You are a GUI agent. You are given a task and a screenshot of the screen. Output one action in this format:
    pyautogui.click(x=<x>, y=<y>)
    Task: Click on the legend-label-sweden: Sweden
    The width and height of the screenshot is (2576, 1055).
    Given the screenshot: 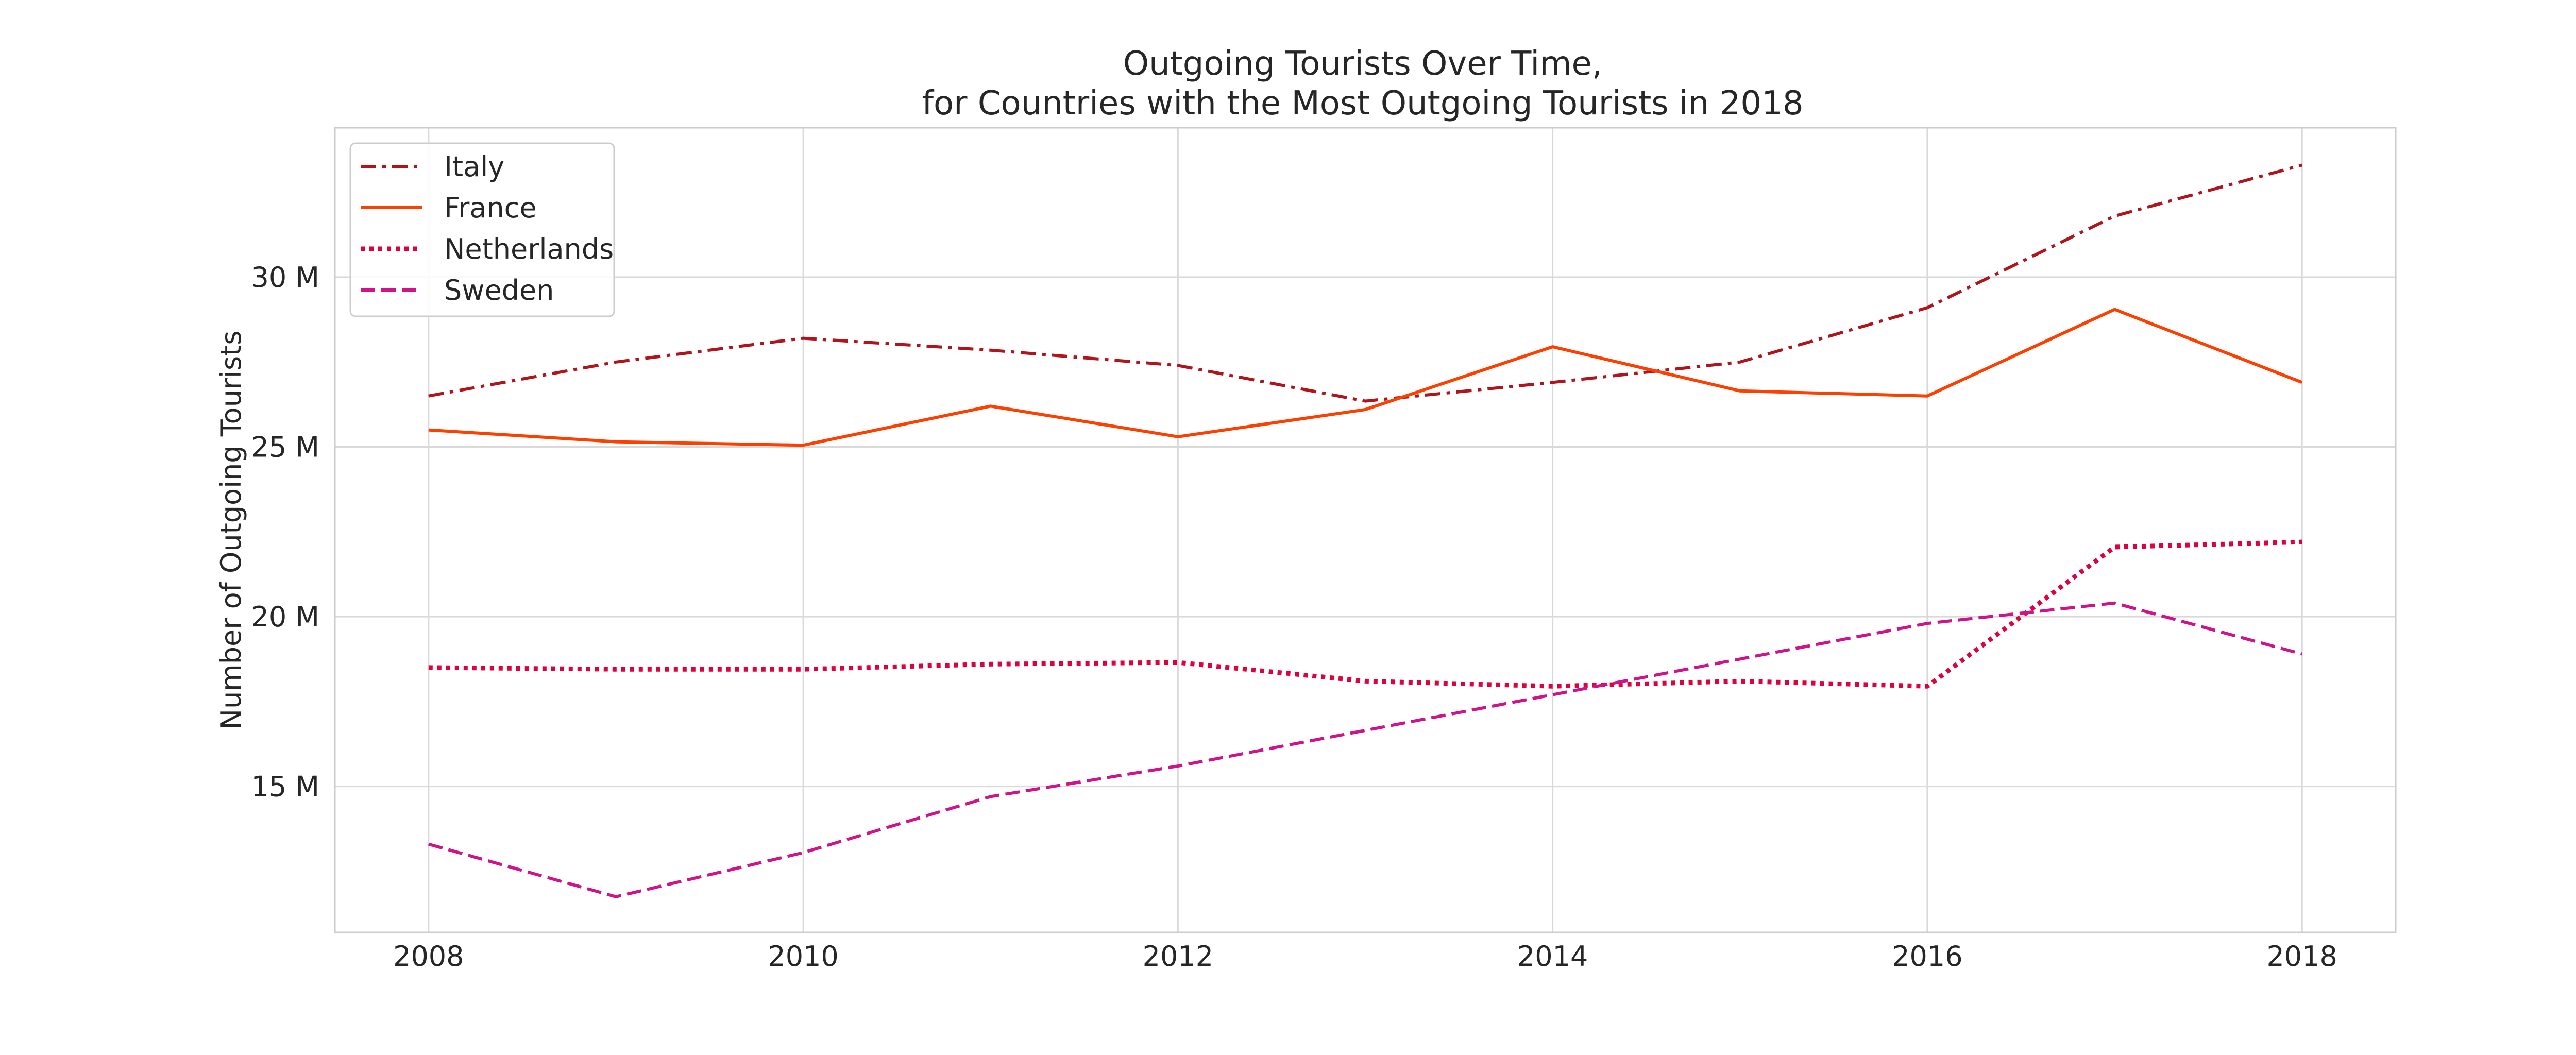 What is the action you would take?
    pyautogui.click(x=499, y=290)
    